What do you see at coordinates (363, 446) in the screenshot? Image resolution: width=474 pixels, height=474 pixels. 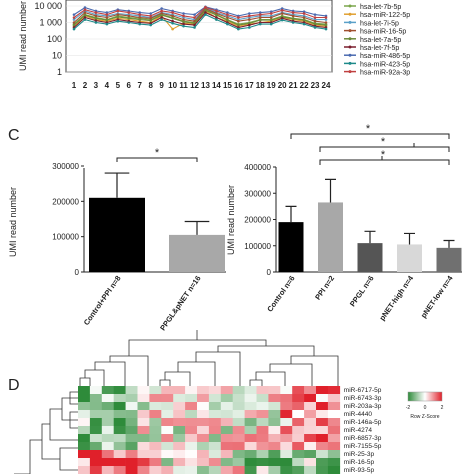 I see `heatmap-row-label: miR-7155-5p` at bounding box center [363, 446].